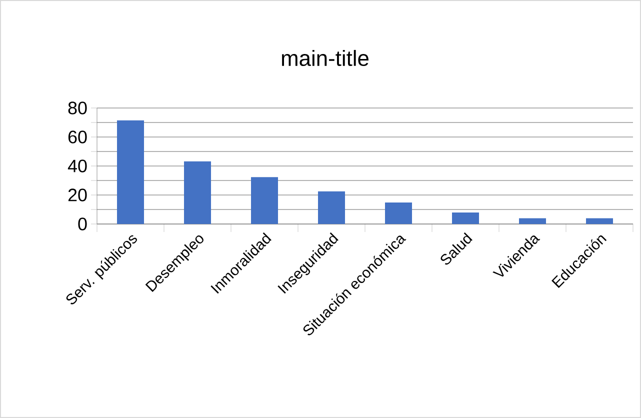  Describe the element at coordinates (325, 58) in the screenshot. I see `chart-title: main-title` at that location.